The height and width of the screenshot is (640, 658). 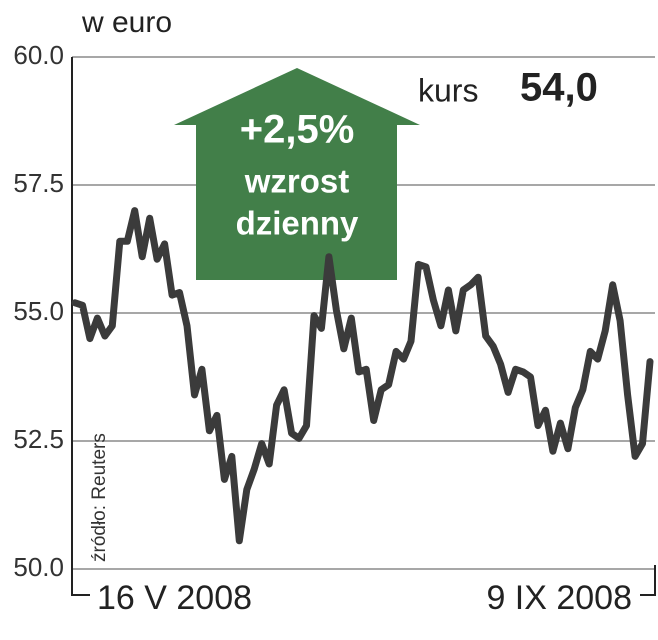 What do you see at coordinates (38, 311) in the screenshot?
I see `y-tick-label: 55.0` at bounding box center [38, 311].